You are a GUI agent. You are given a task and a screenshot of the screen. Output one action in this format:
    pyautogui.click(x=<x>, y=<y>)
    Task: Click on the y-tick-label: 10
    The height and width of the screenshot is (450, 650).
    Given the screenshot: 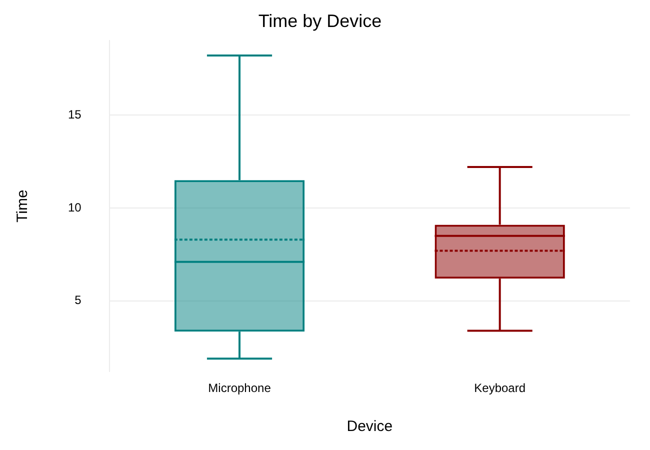 What is the action you would take?
    pyautogui.click(x=75, y=207)
    